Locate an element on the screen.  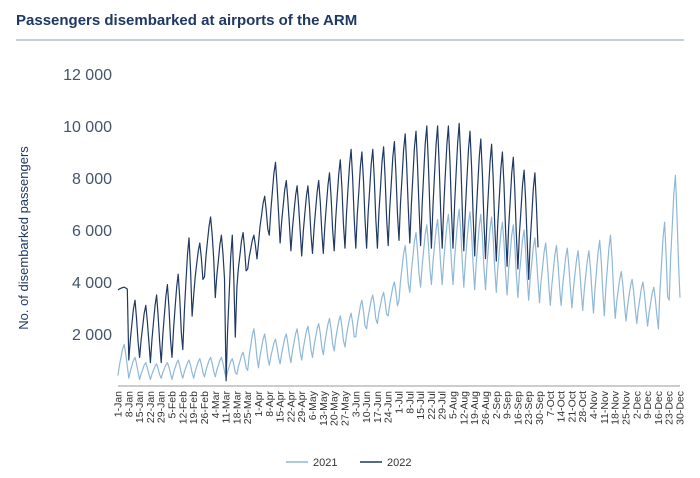
x-tick-label: 1-Jul is located at coordinates (400, 402).